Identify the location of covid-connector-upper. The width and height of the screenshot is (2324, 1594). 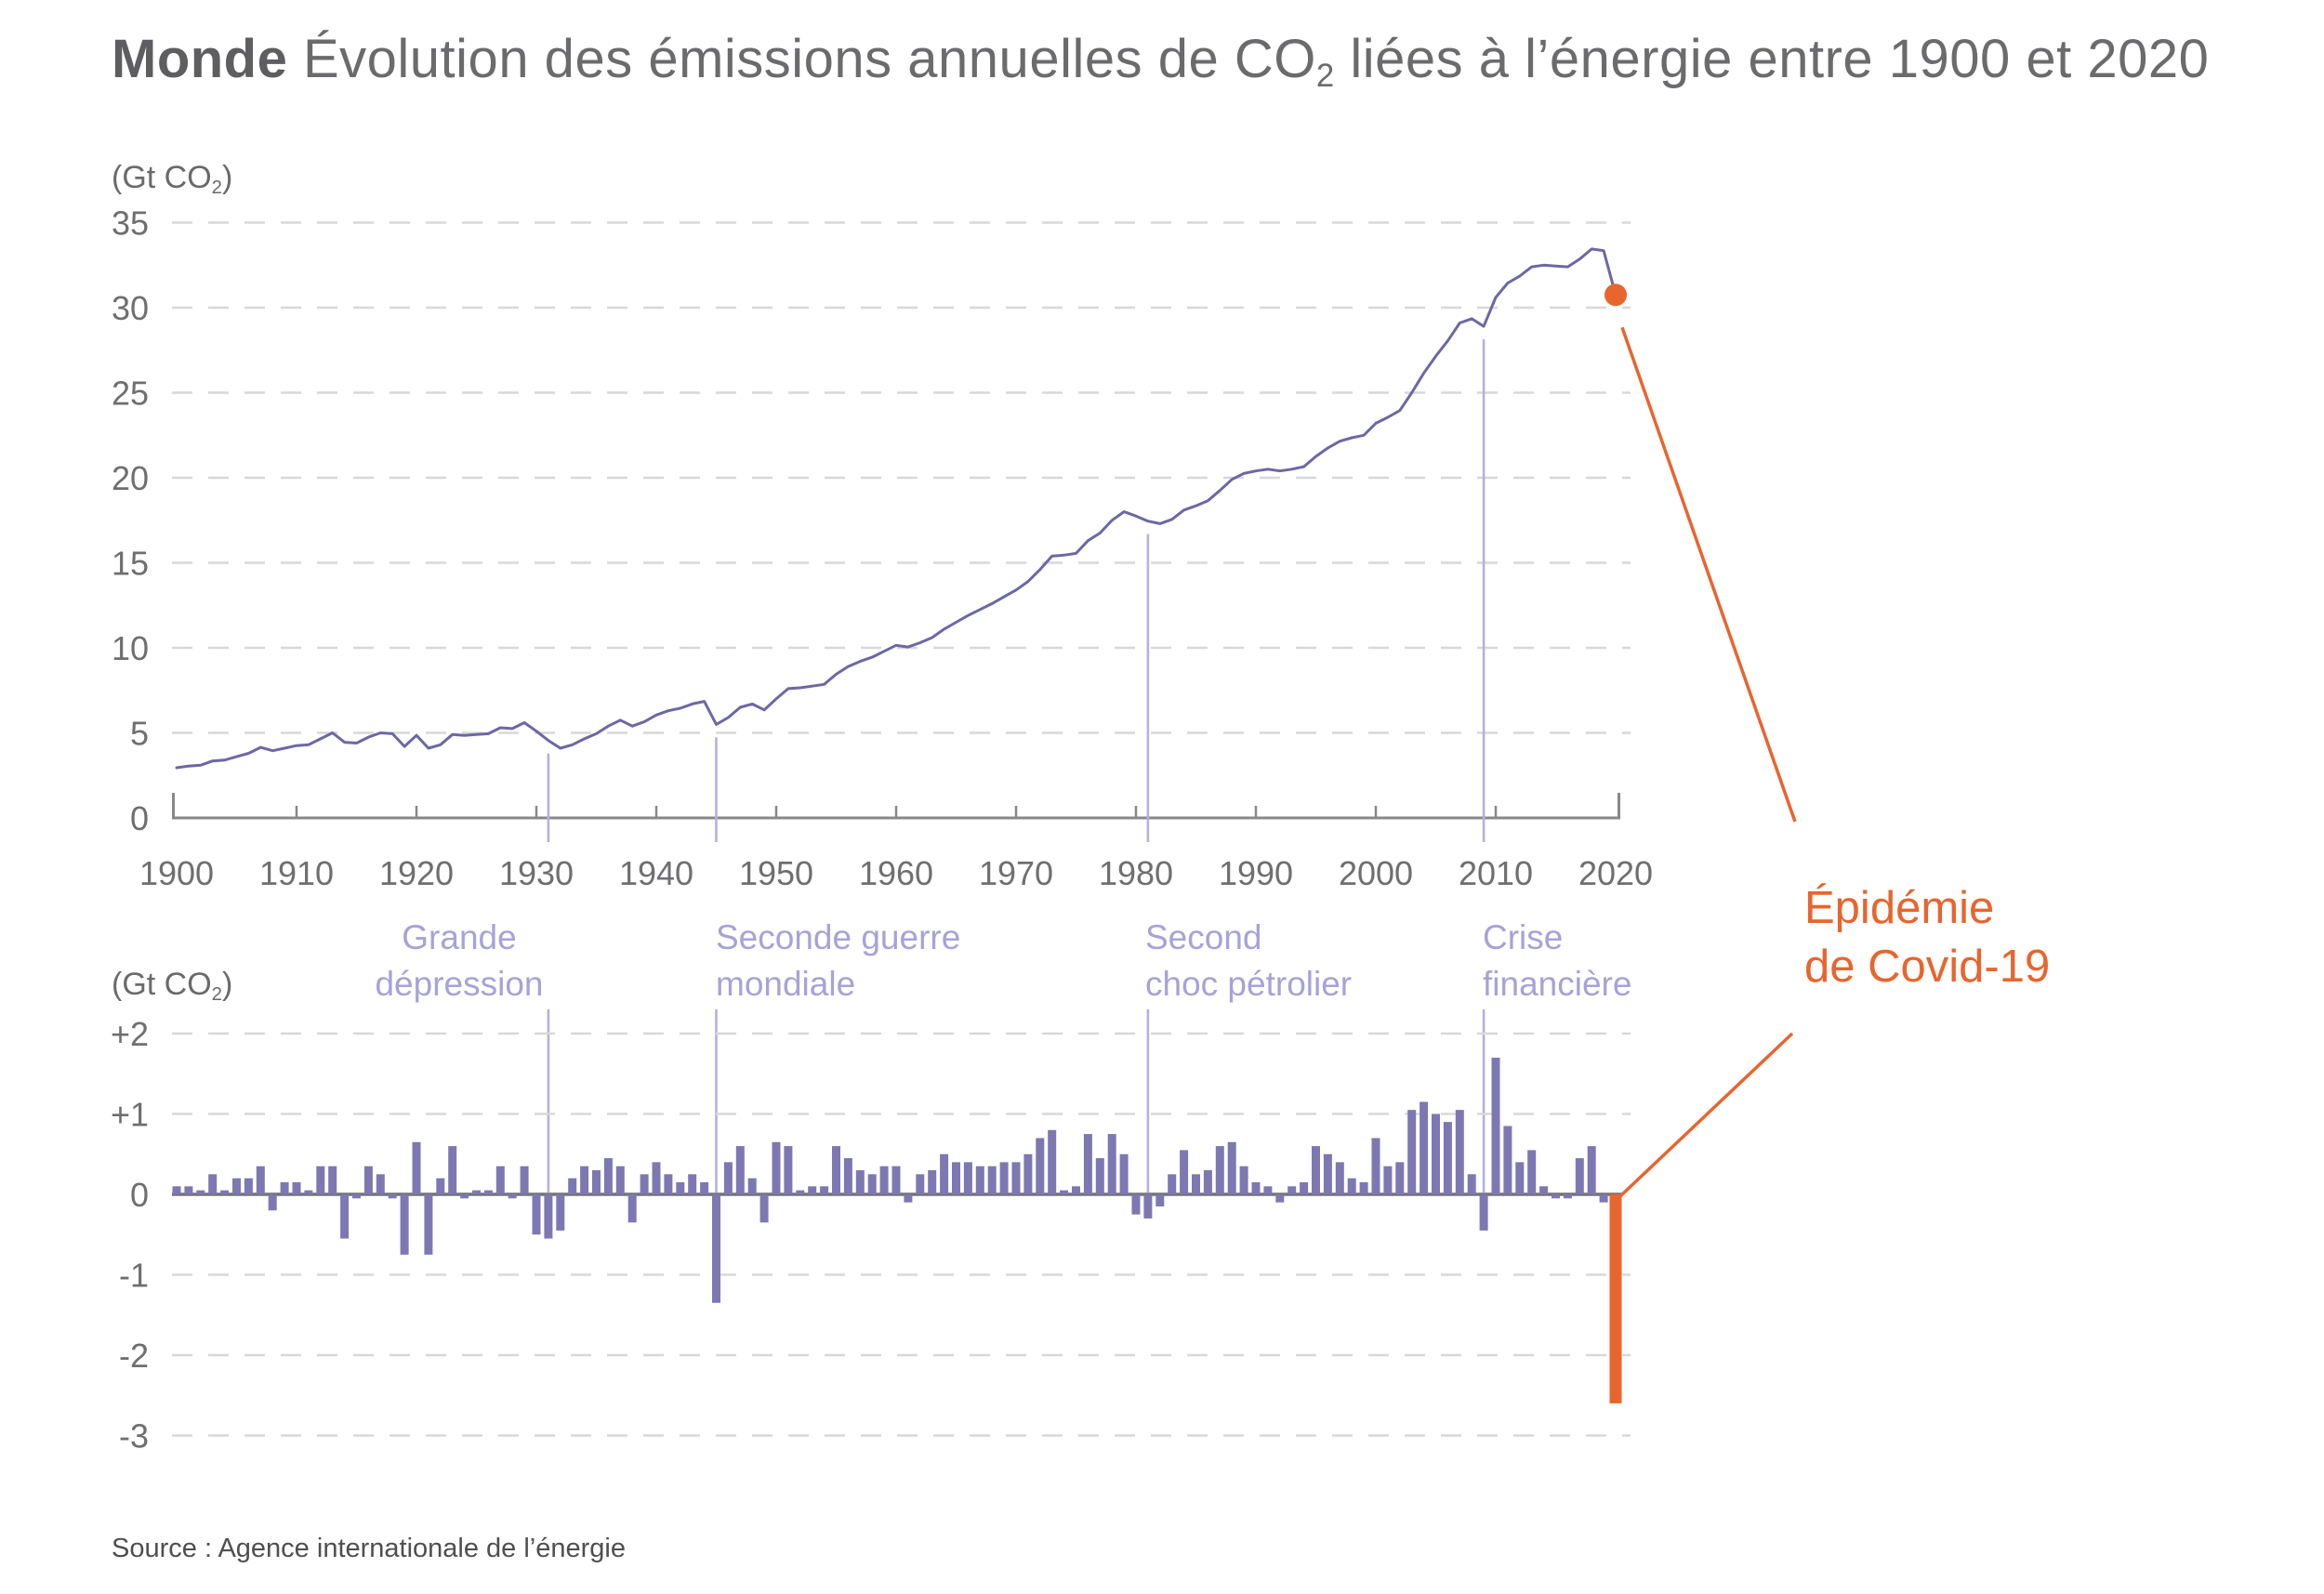
(1708, 574).